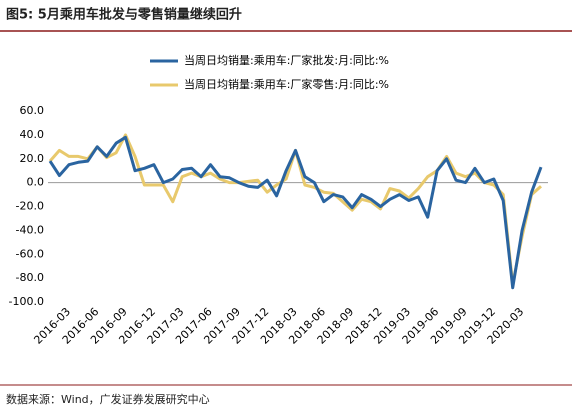 The width and height of the screenshot is (572, 413). What do you see at coordinates (30, 206) in the screenshot?
I see `y-tick-label: -20.0` at bounding box center [30, 206].